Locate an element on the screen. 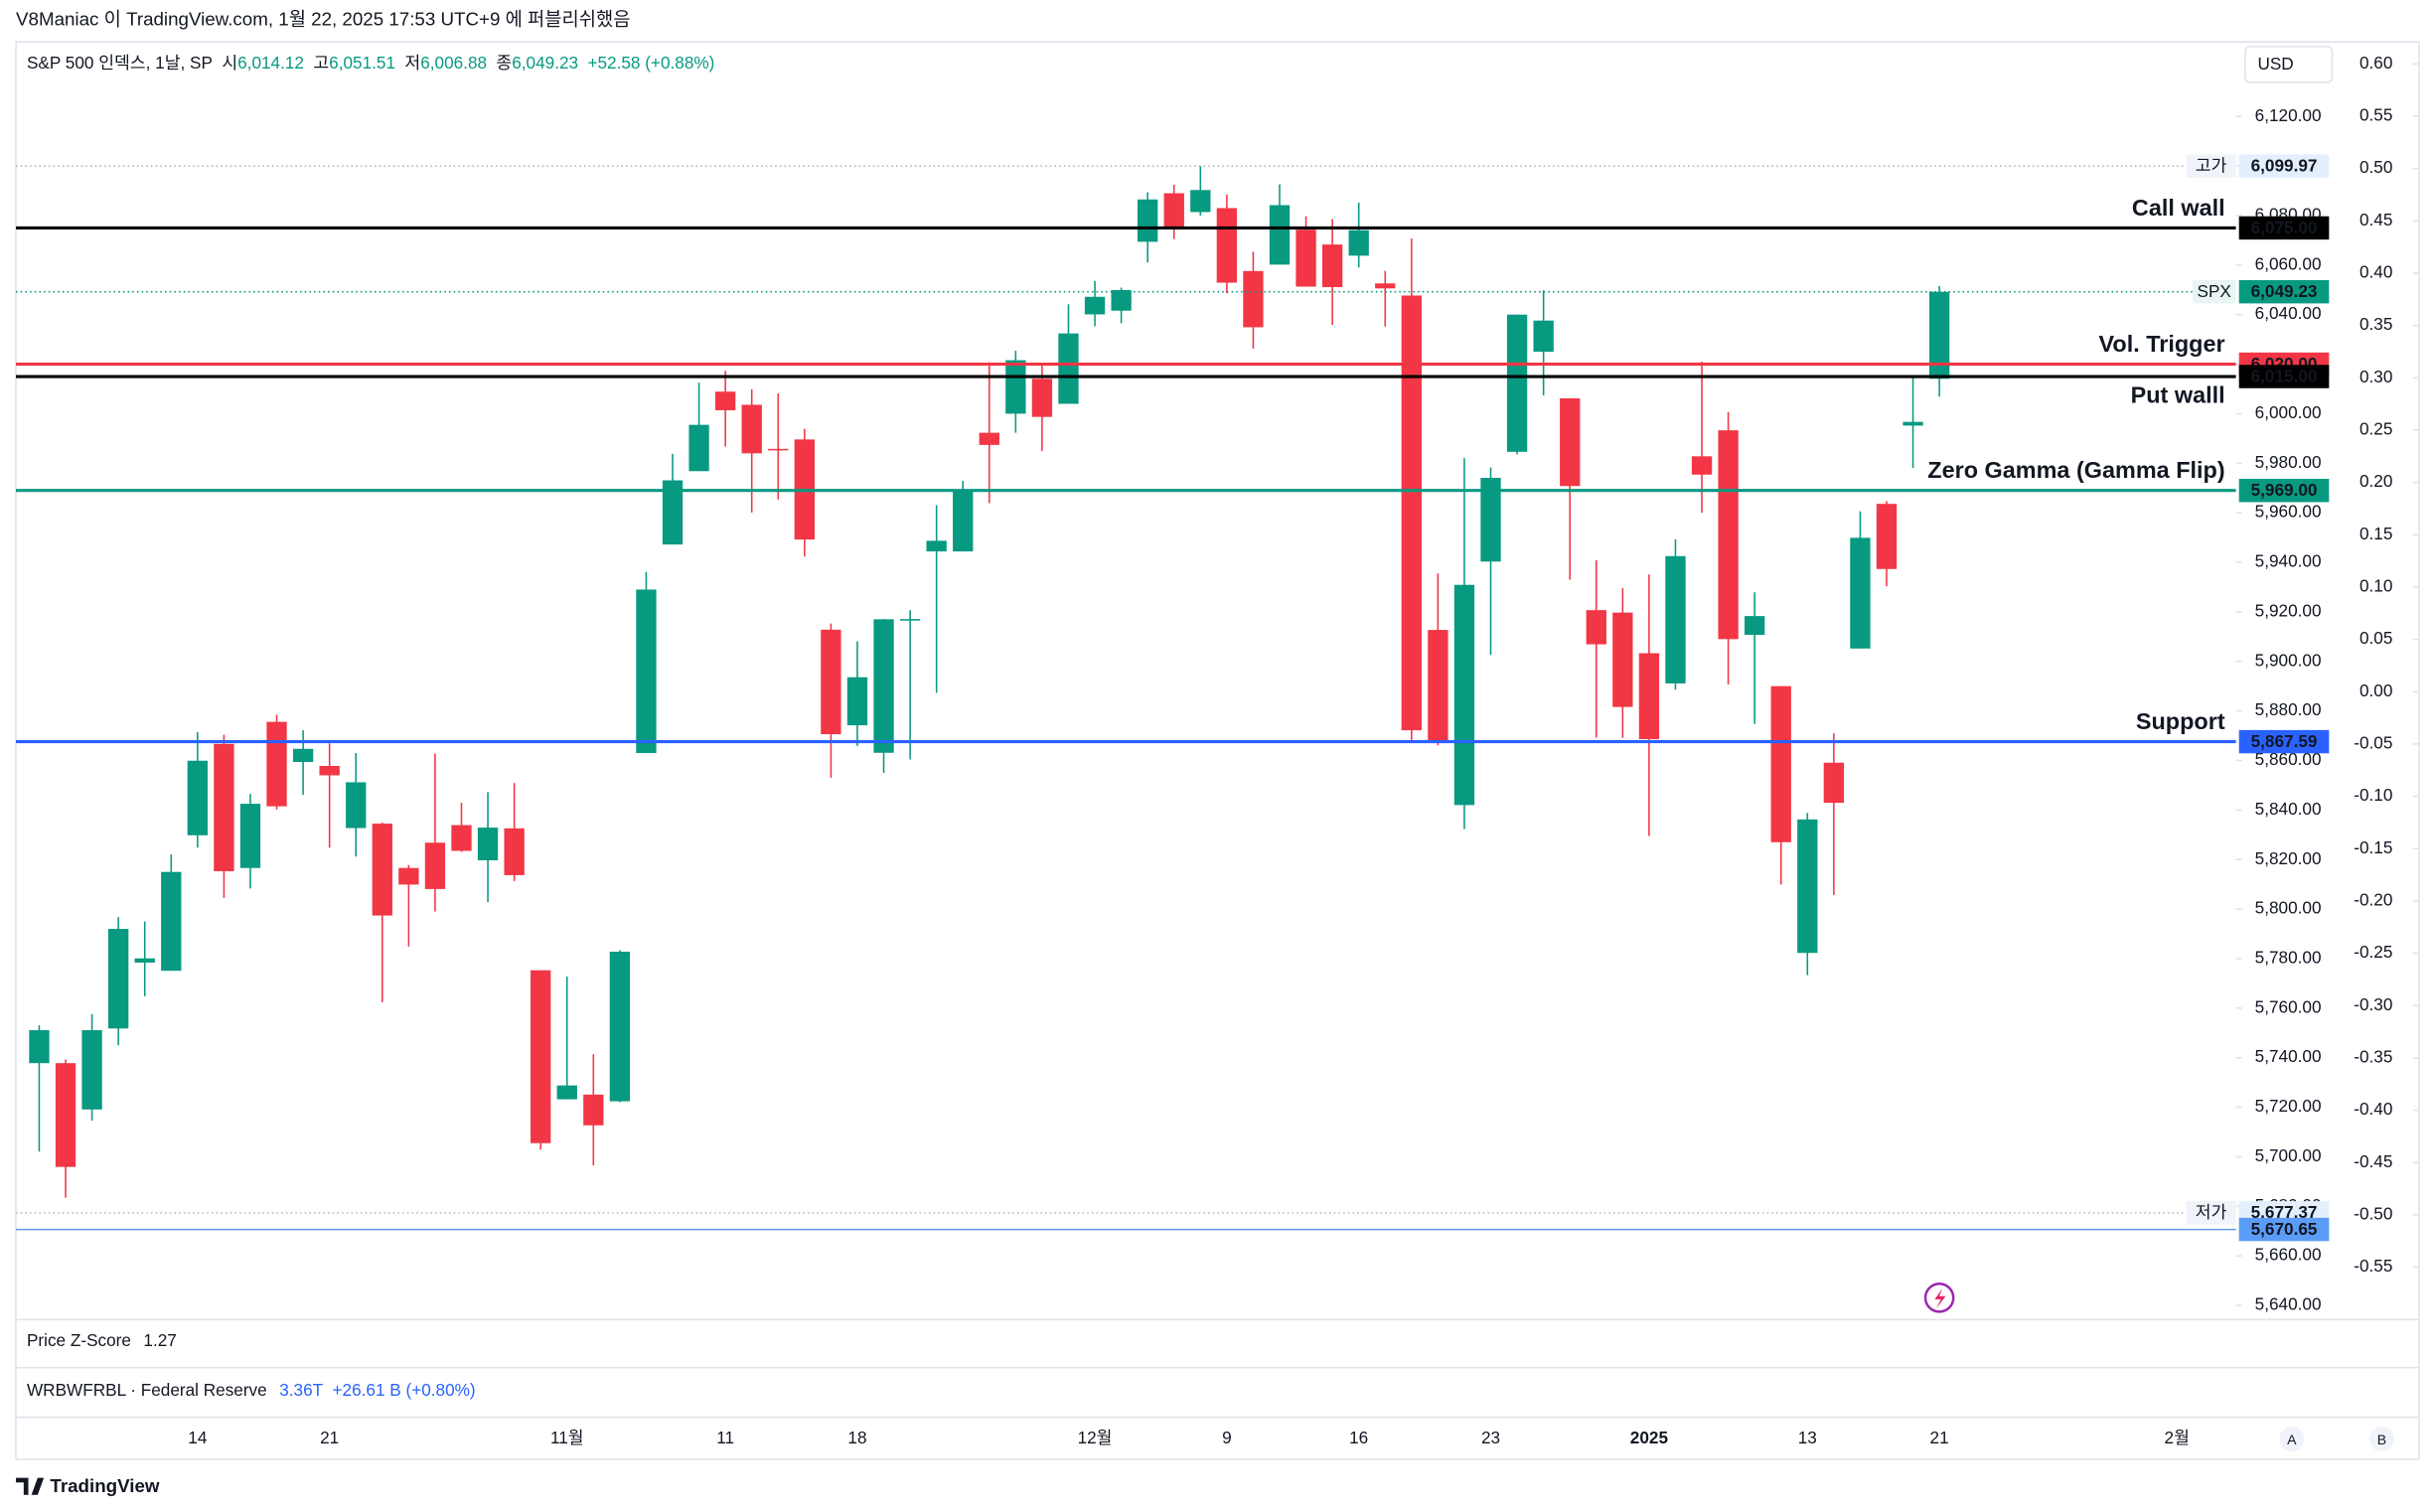  currency-button is located at coordinates (2289, 64).